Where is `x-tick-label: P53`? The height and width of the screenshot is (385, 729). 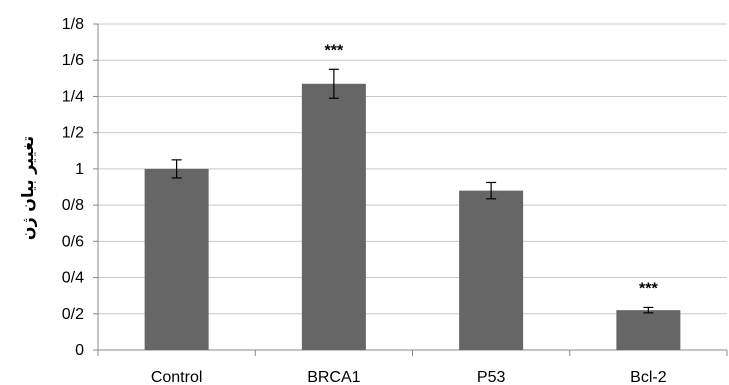
x-tick-label: P53 is located at coordinates (491, 377).